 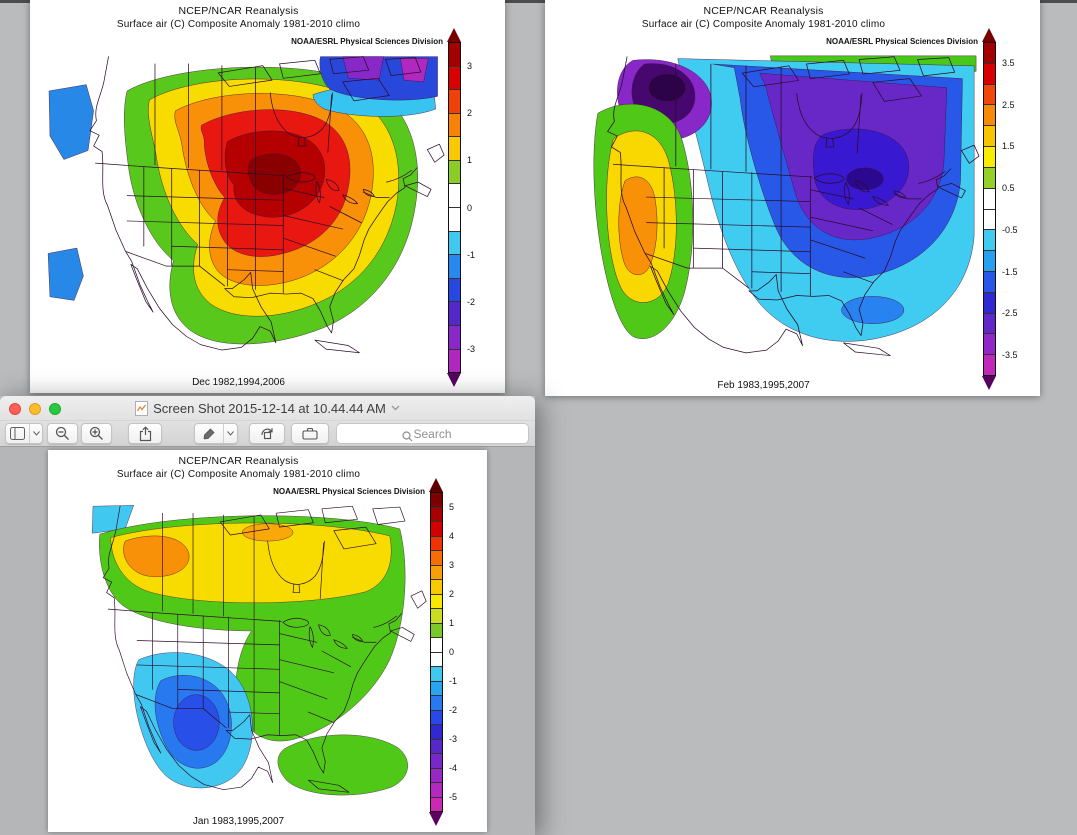 I want to click on sidebar-view-control, so click(x=24, y=433).